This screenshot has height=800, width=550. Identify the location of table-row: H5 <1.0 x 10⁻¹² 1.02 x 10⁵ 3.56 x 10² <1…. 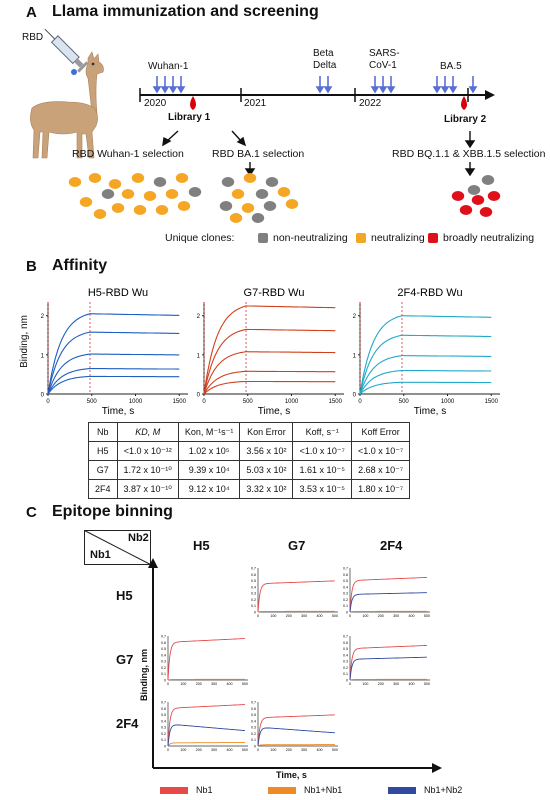
(249, 451).